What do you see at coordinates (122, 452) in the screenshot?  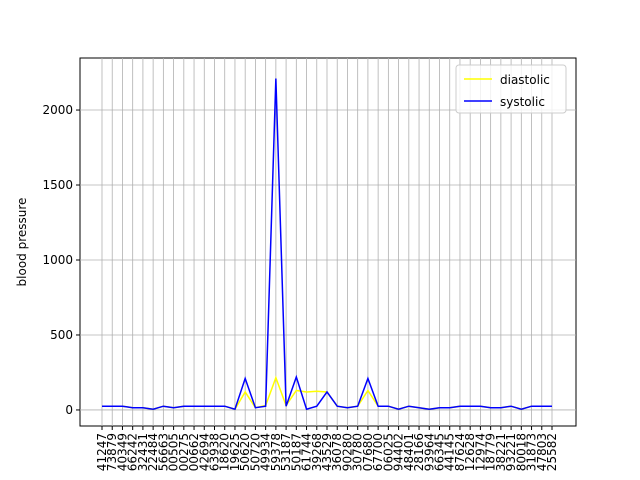 I see `x-tick-label: 40349` at bounding box center [122, 452].